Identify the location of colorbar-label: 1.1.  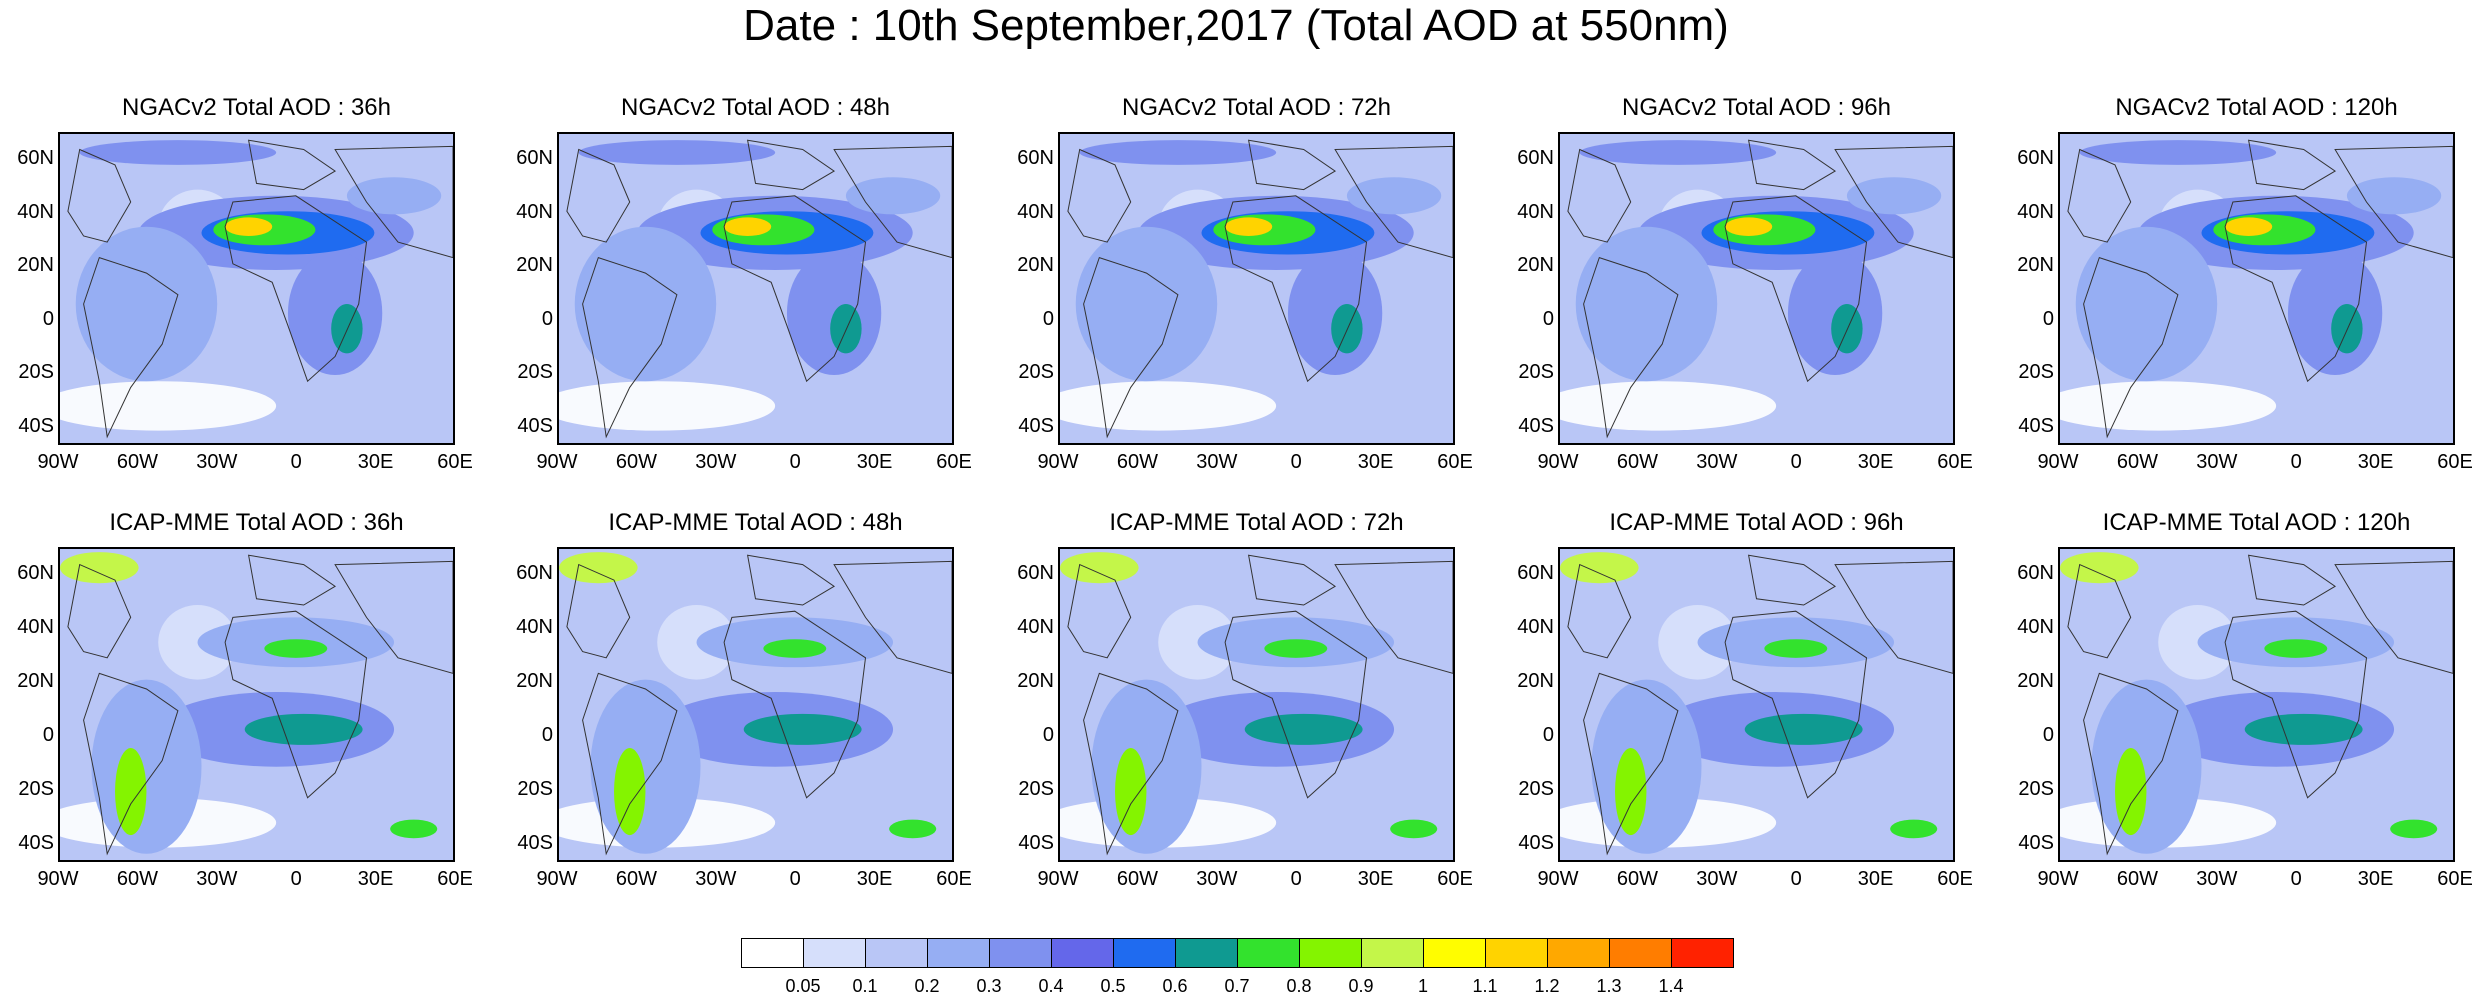
(1485, 986).